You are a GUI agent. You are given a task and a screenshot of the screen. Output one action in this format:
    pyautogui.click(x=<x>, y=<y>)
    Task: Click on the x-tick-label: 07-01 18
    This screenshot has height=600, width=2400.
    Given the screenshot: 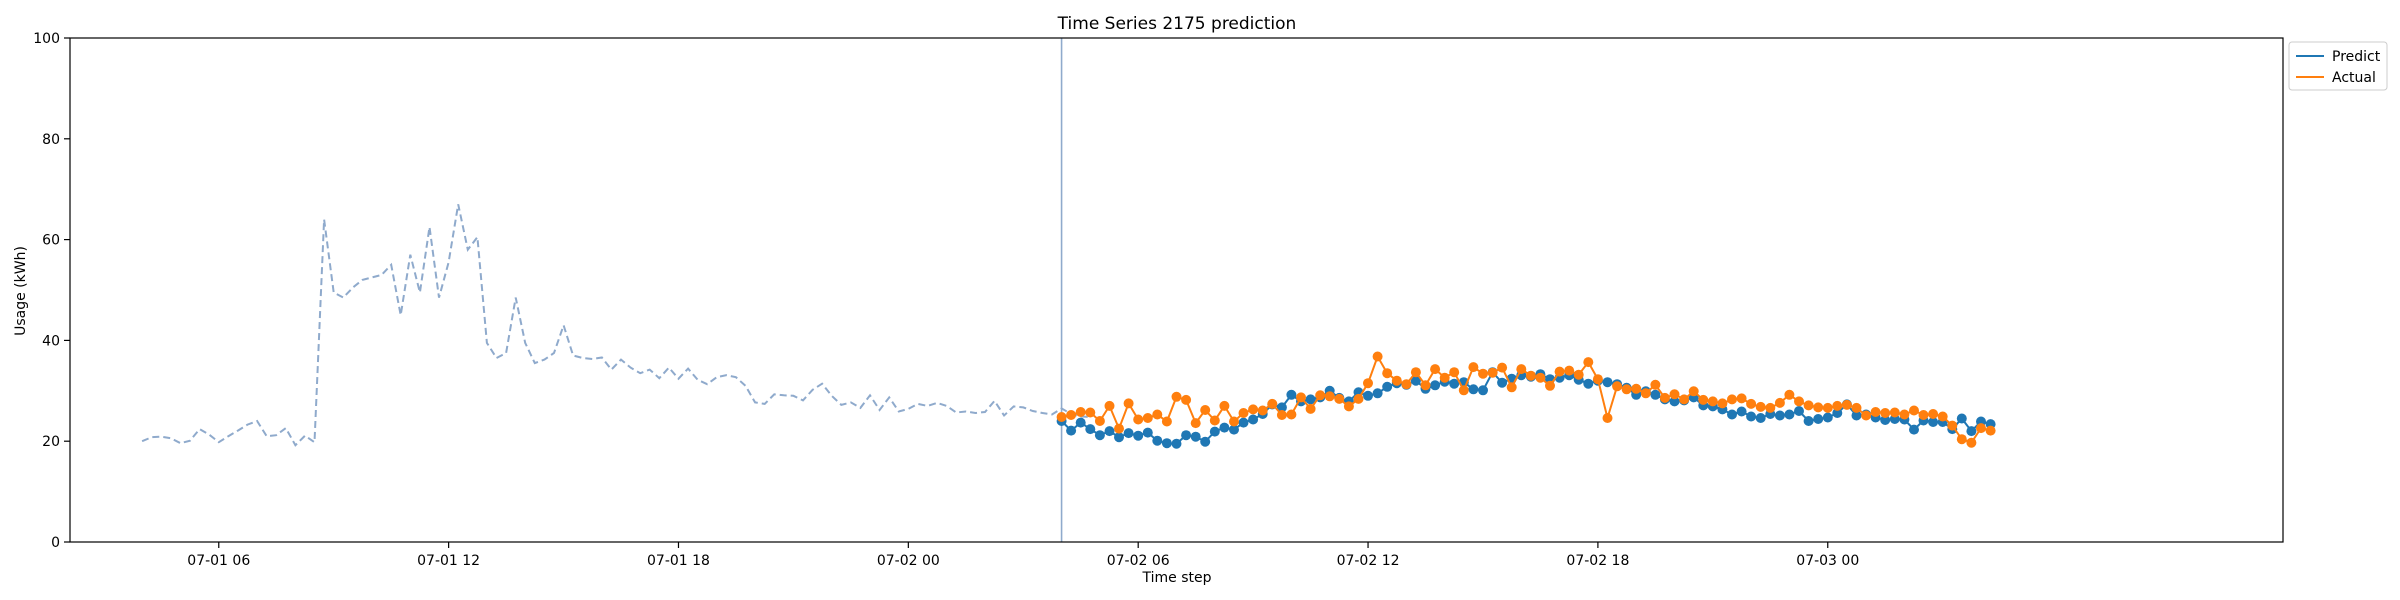 What is the action you would take?
    pyautogui.click(x=678, y=561)
    